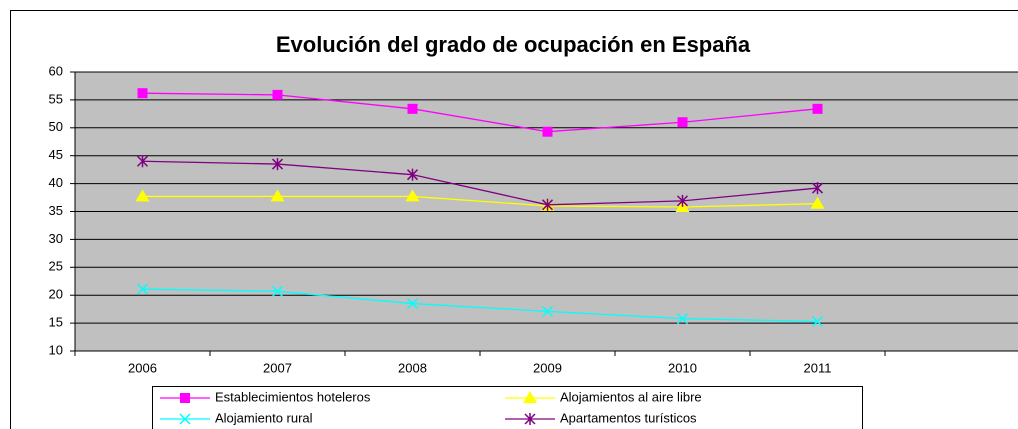 This screenshot has height=429, width=1018. Describe the element at coordinates (628, 417) in the screenshot. I see `legend-label: Apartamentos turísticos` at that location.